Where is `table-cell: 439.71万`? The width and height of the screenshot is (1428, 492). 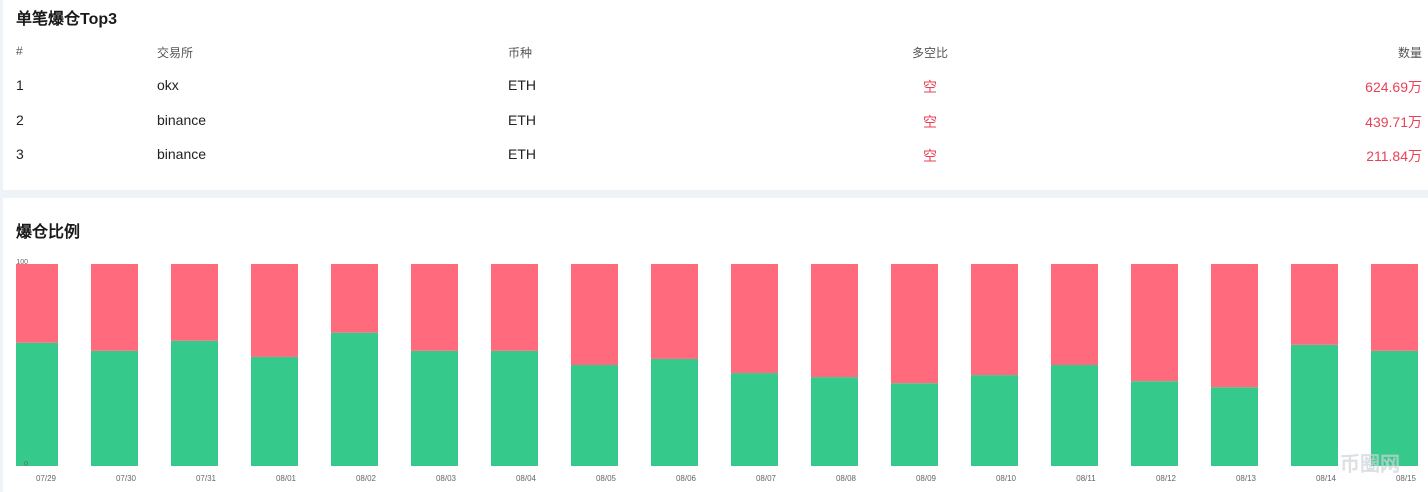
table-cell: 439.71万 is located at coordinates (1393, 121).